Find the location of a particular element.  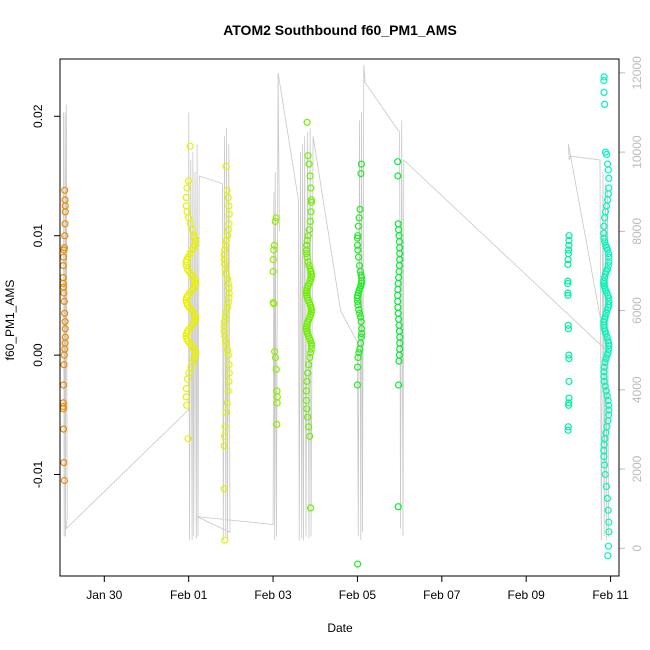

y-axis-label: f60_PM1_AMS is located at coordinates (10, 320).